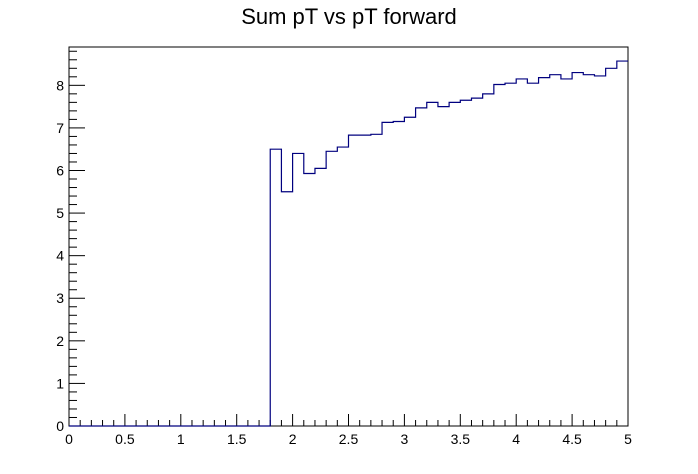  I want to click on x-tick-label: 3, so click(405, 439).